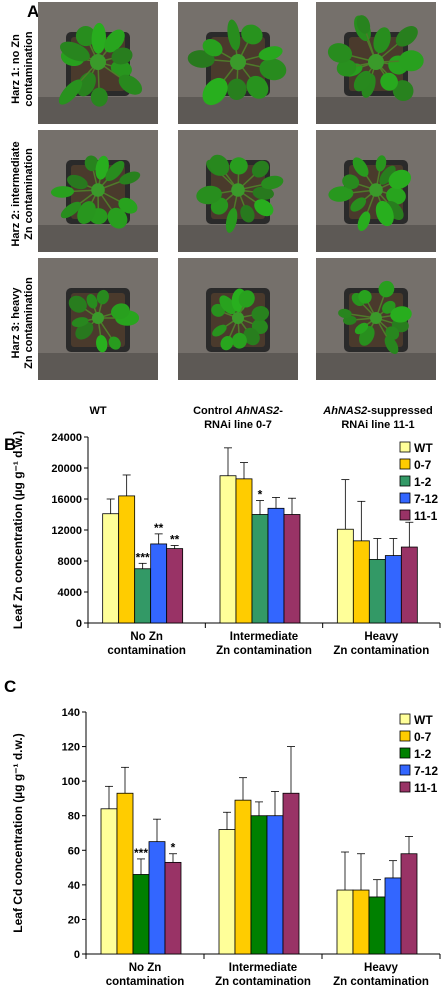 This screenshot has height=994, width=448. Describe the element at coordinates (29, 69) in the screenshot. I see `row-label-line: contamination` at that location.